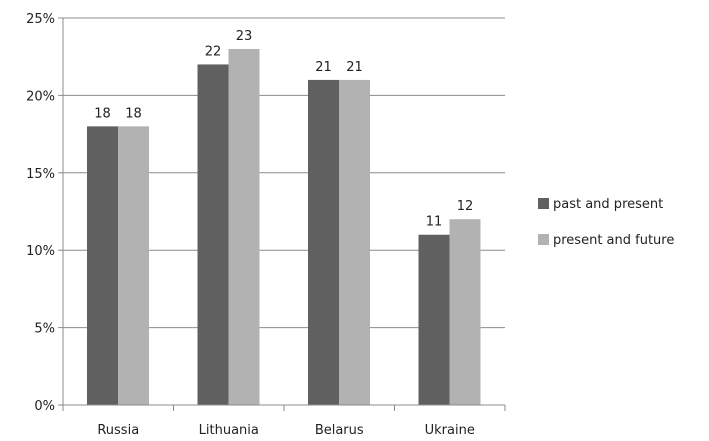  What do you see at coordinates (44, 329) in the screenshot?
I see `y-tick-label: 5%` at bounding box center [44, 329].